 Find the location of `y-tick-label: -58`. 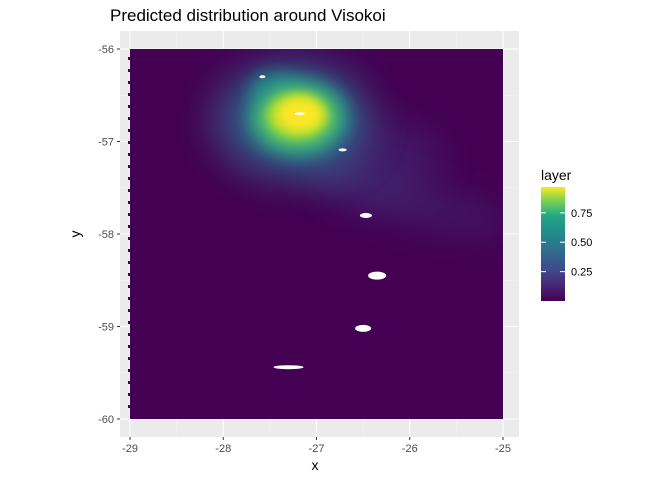

y-tick-label: -58 is located at coordinates (106, 235).